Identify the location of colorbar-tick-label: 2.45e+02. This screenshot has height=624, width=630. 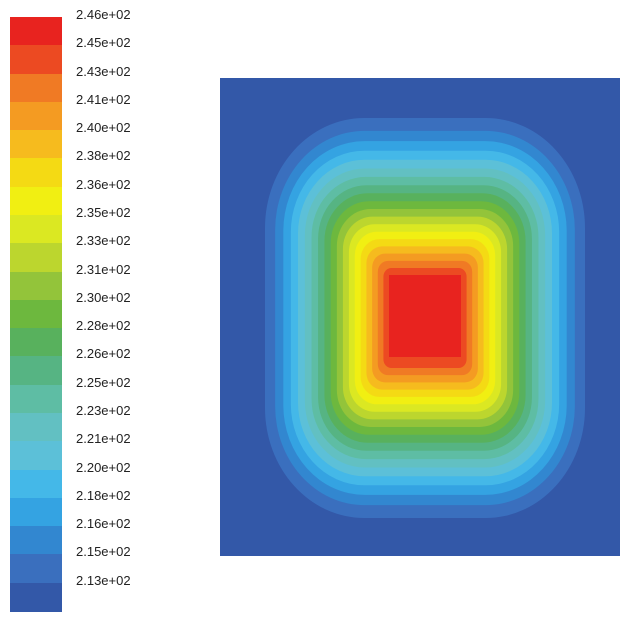
(103, 43).